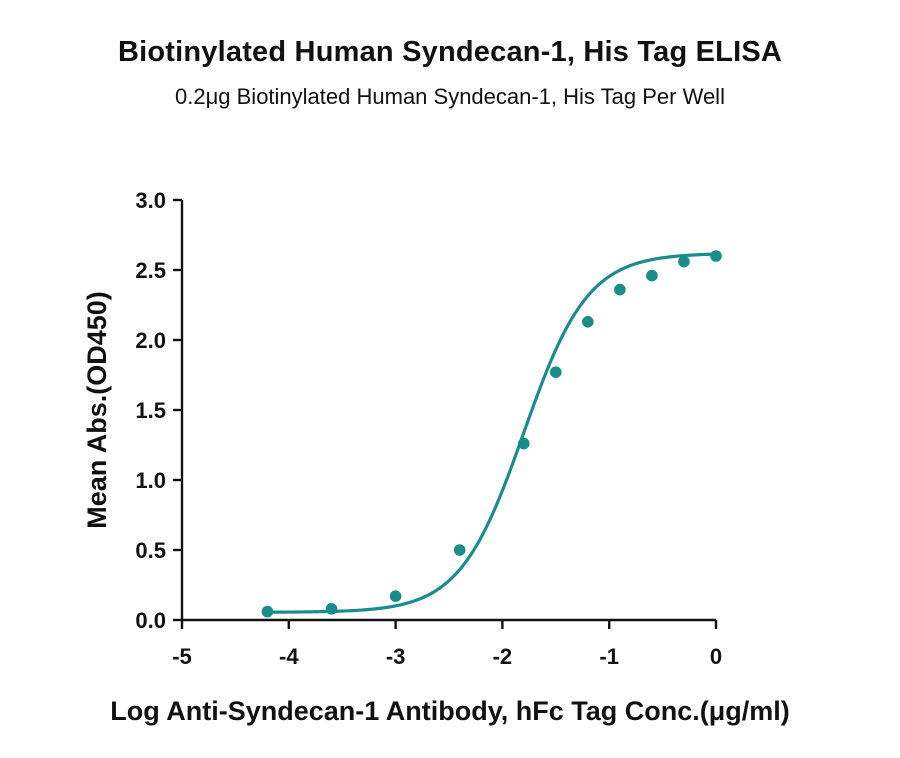 This screenshot has height=758, width=900. Describe the element at coordinates (182, 656) in the screenshot. I see `x-tick-label: -5` at that location.